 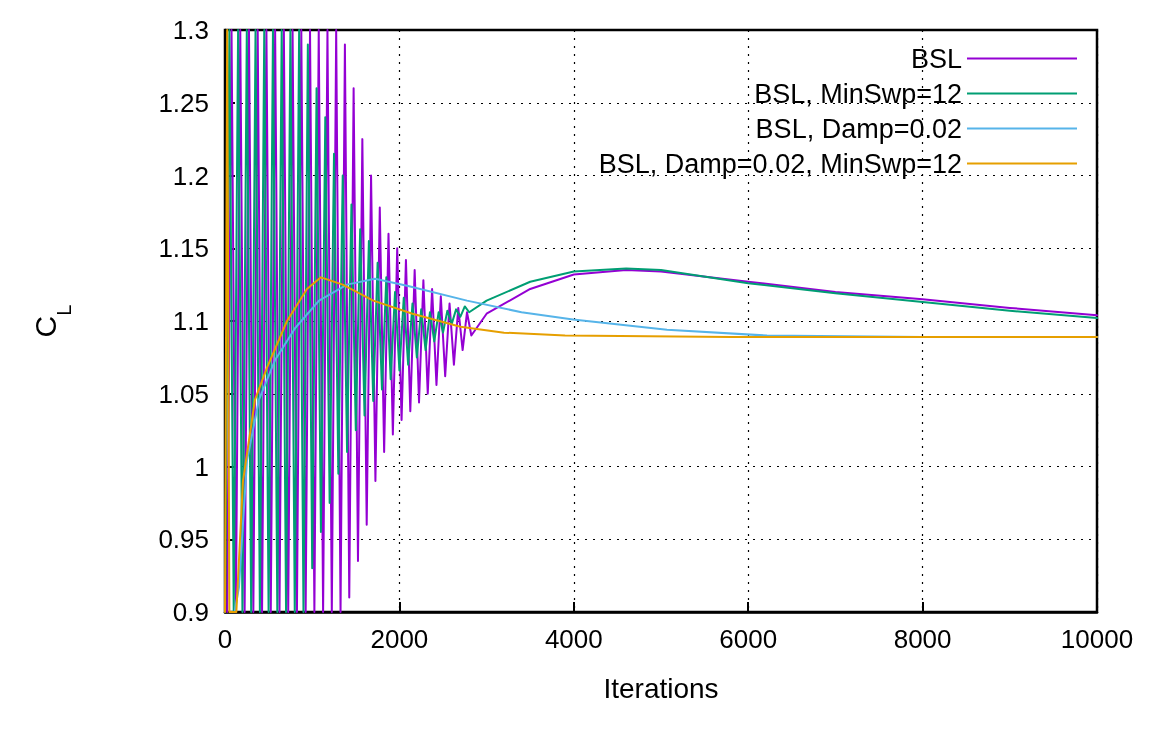 I want to click on legend-label: BSL, MinSwp=12, so click(x=858, y=93).